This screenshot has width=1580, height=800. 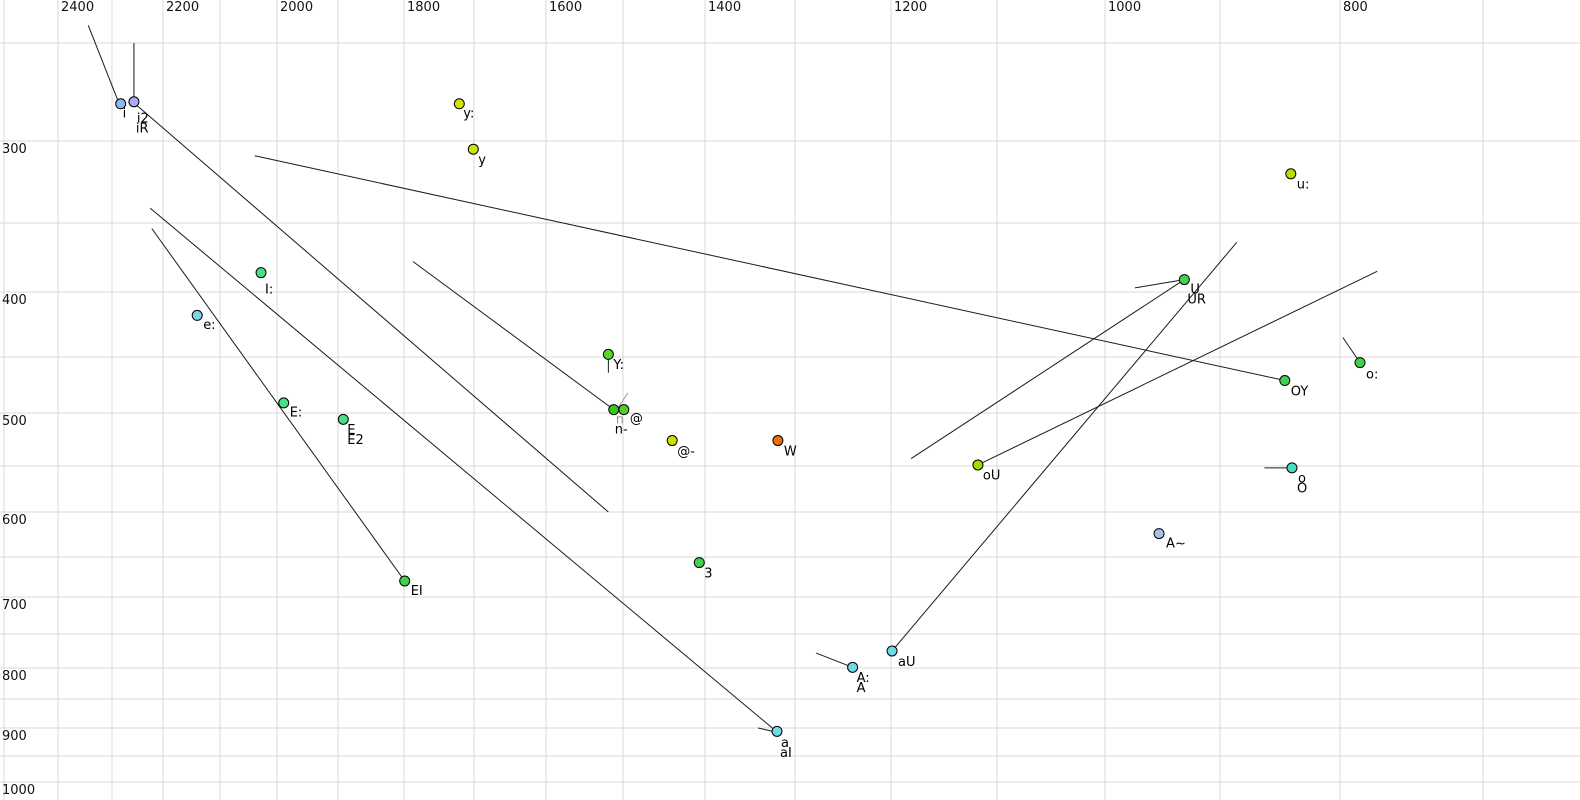 I want to click on y-tick-label: 600, so click(x=14, y=520).